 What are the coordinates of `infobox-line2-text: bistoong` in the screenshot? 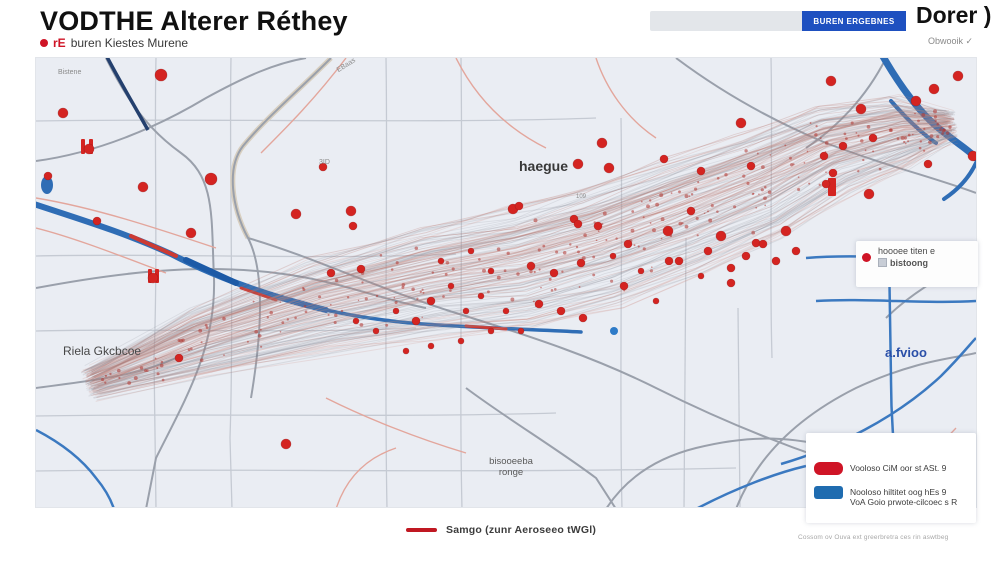 It's located at (909, 263).